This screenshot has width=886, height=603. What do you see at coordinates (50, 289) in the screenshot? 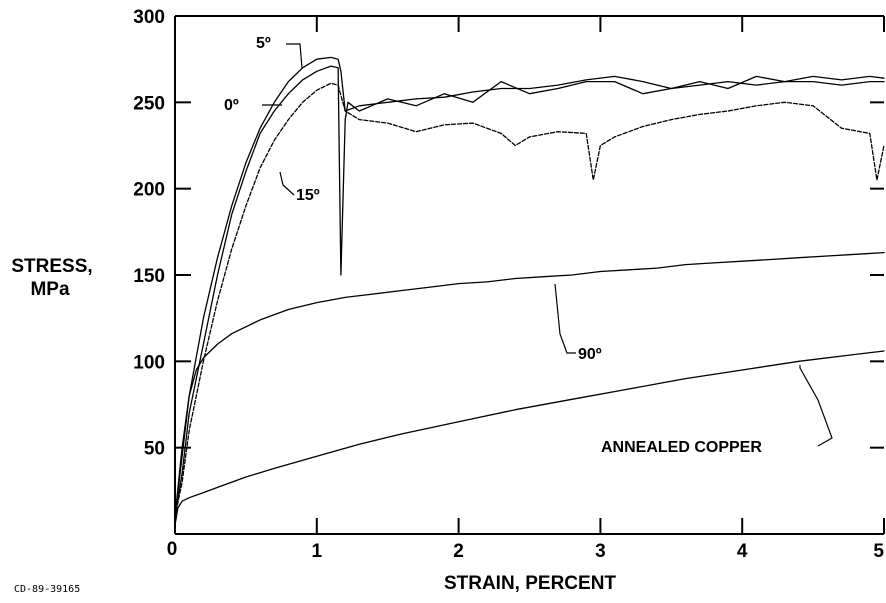
I see `y-axis-label-line2: MPa` at bounding box center [50, 289].